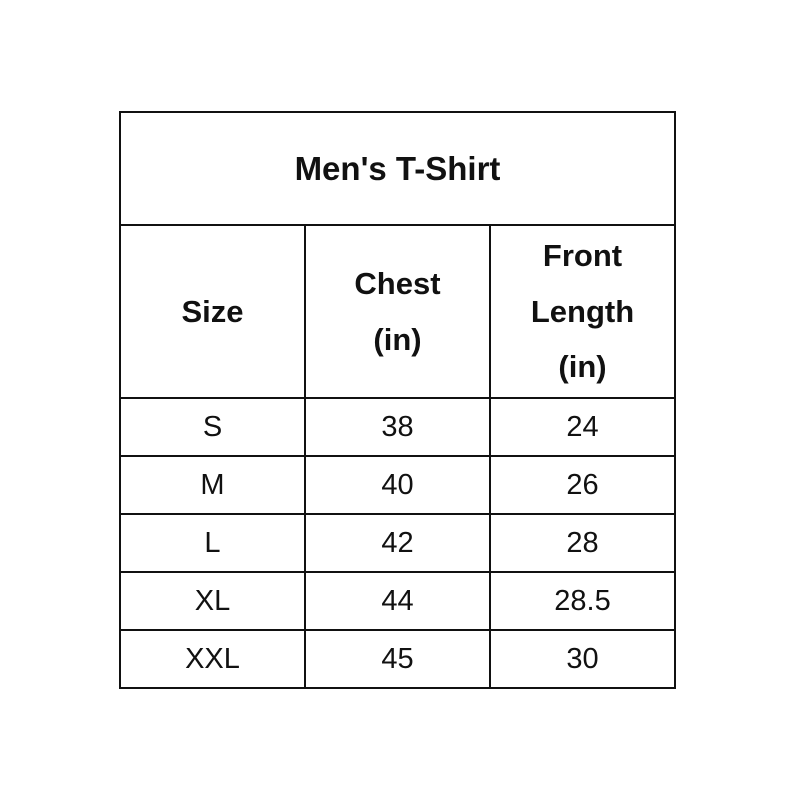 This screenshot has width=800, height=800. I want to click on length-cell: 28.5, so click(582, 601).